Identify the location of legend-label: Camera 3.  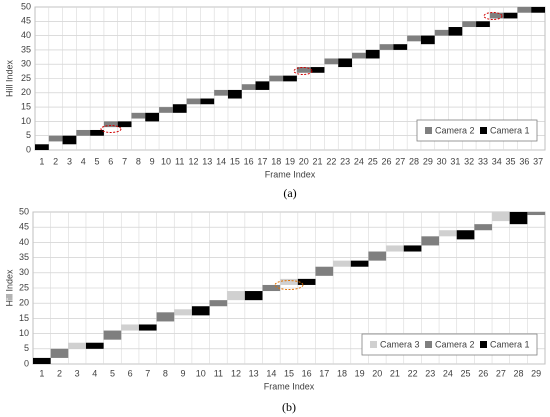
(400, 344).